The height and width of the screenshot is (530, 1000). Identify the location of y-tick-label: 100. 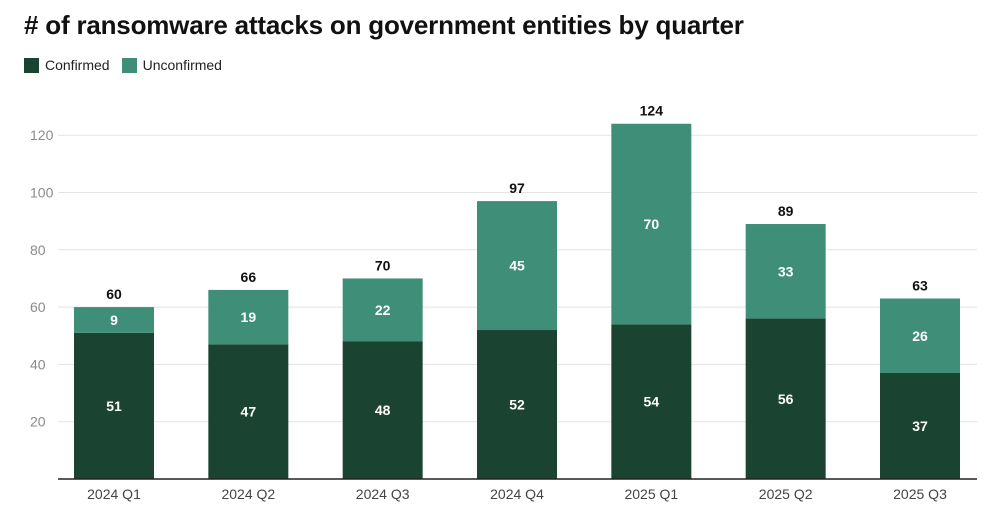
(42, 193).